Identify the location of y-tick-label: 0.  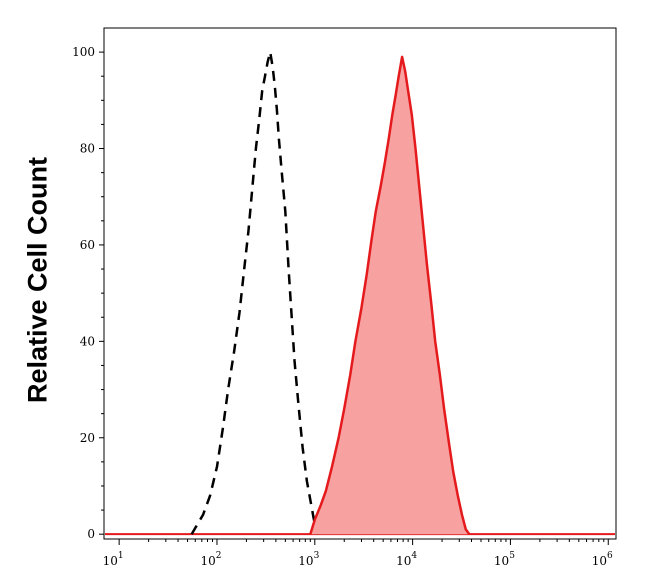
(91, 534).